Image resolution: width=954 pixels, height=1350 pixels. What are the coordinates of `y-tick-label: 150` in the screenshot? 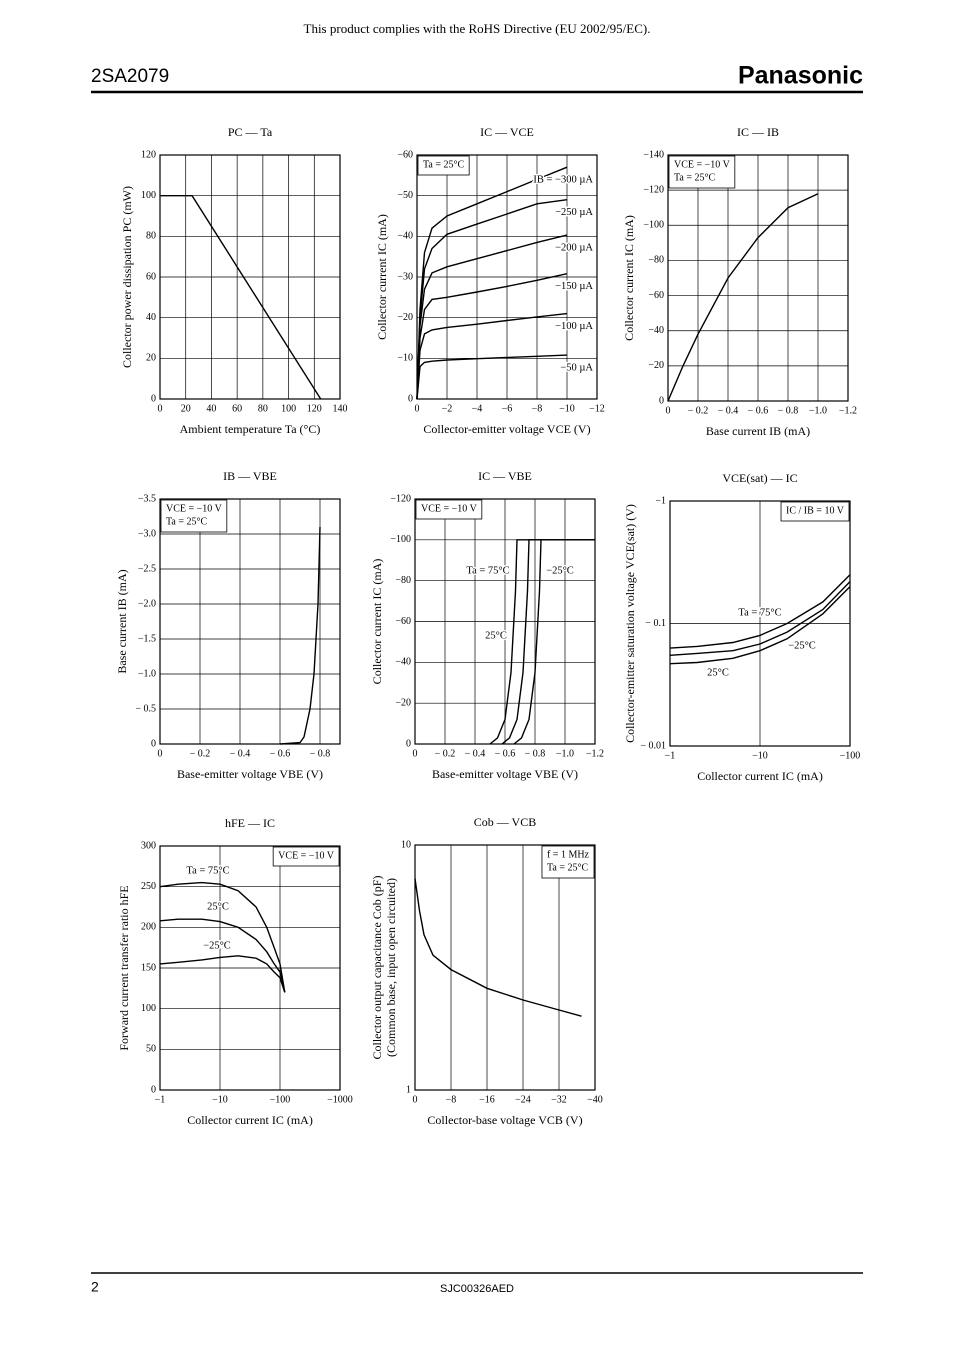 It's located at (148, 967).